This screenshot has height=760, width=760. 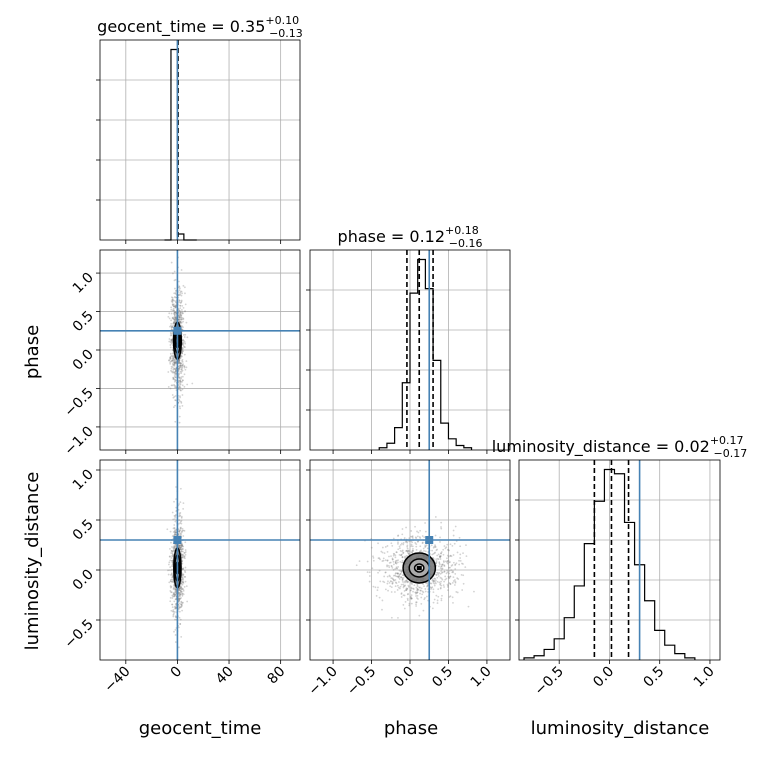 I want to click on y-tick-label: 0.5, so click(x=83, y=321).